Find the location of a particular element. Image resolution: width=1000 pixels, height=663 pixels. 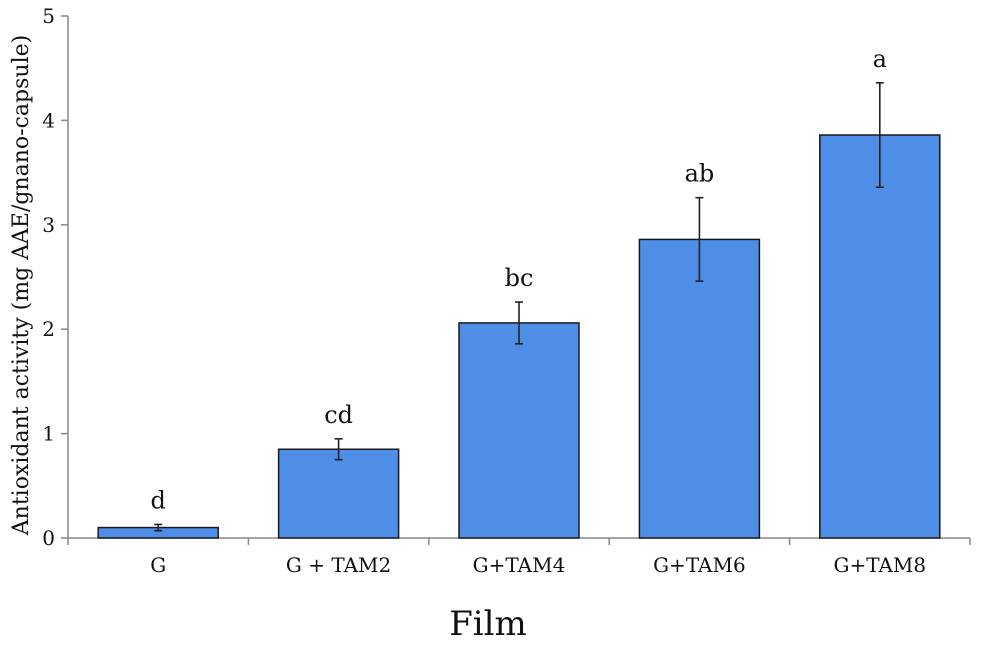

x-tick-label: G + TAM2 is located at coordinates (338, 565).